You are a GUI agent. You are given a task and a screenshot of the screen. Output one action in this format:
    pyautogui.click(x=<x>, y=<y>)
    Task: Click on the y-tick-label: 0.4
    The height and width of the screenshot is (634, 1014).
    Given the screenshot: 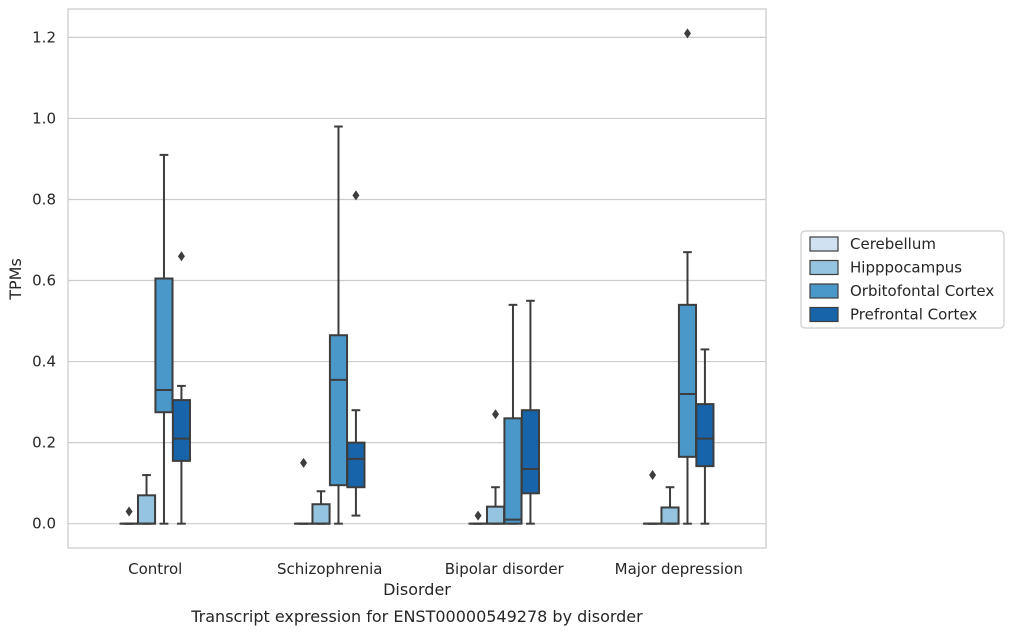 What is the action you would take?
    pyautogui.click(x=44, y=362)
    